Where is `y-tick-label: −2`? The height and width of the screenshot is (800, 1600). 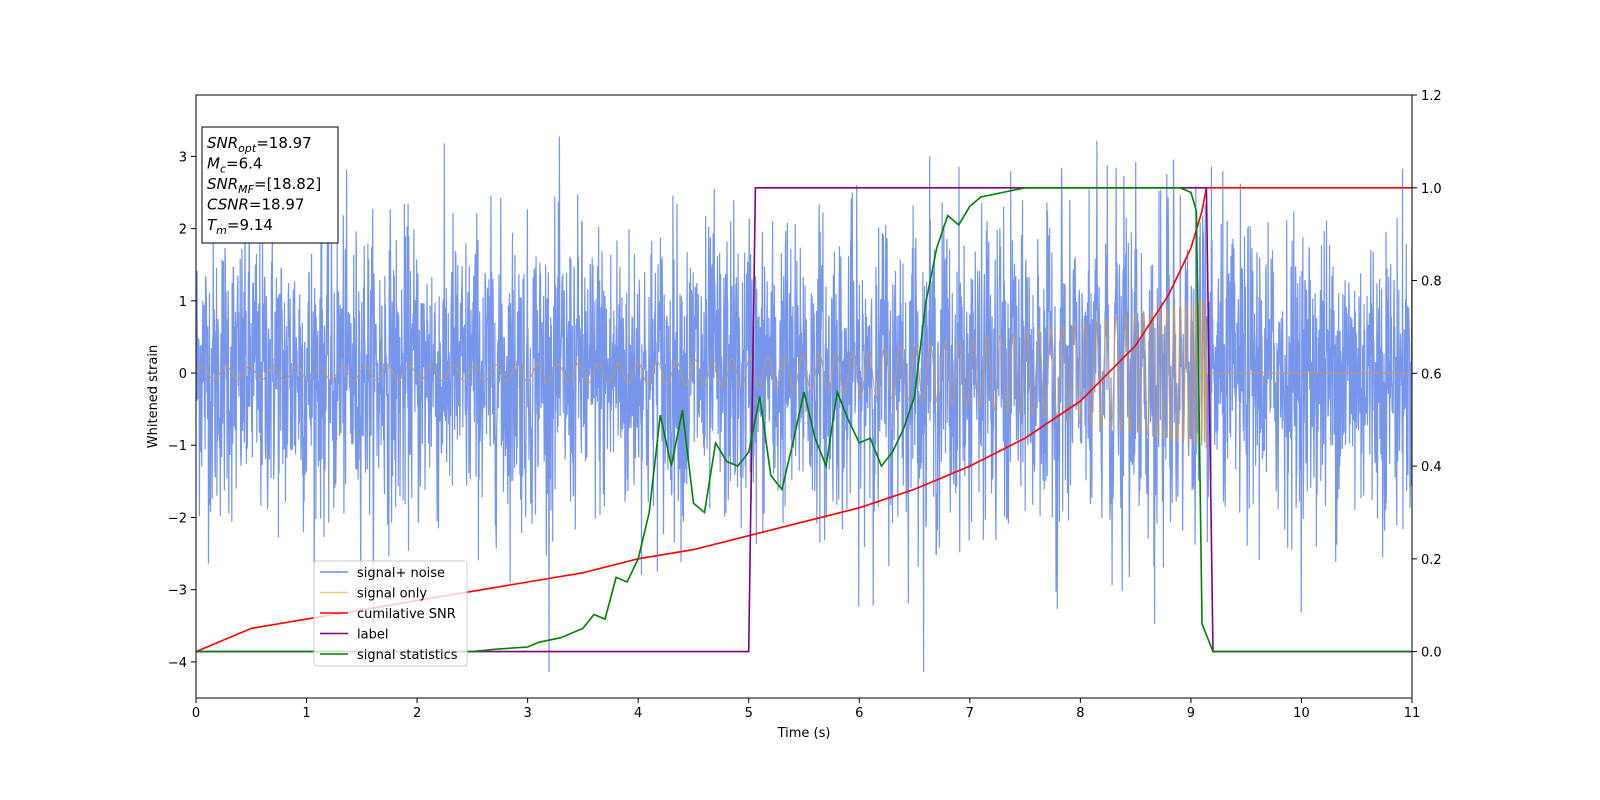
y-tick-label: −2 is located at coordinates (177, 518).